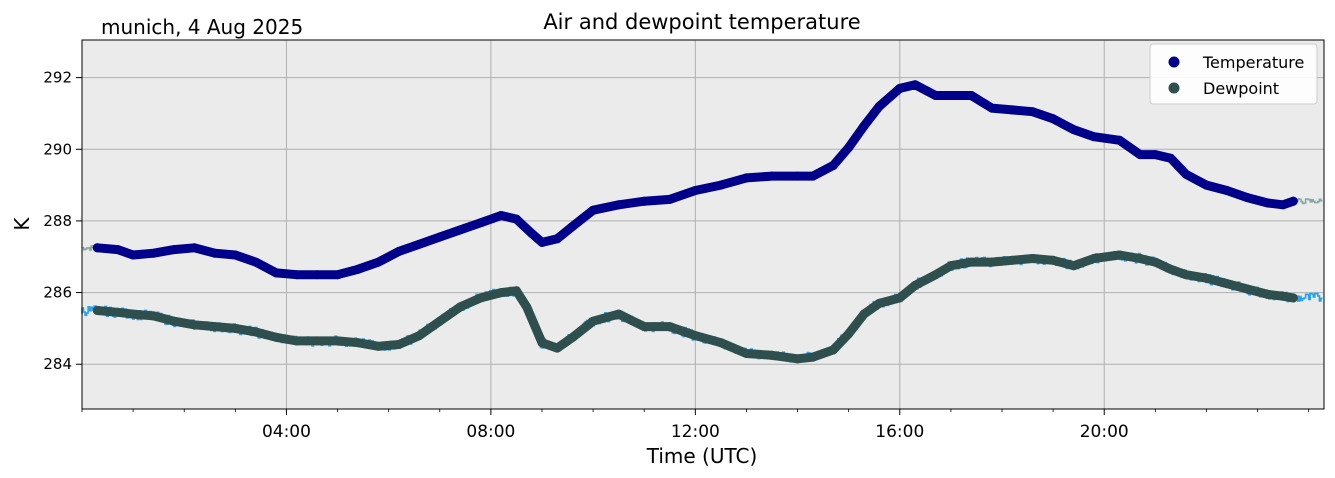  Describe the element at coordinates (22, 224) in the screenshot. I see `y-axis-label: K` at that location.